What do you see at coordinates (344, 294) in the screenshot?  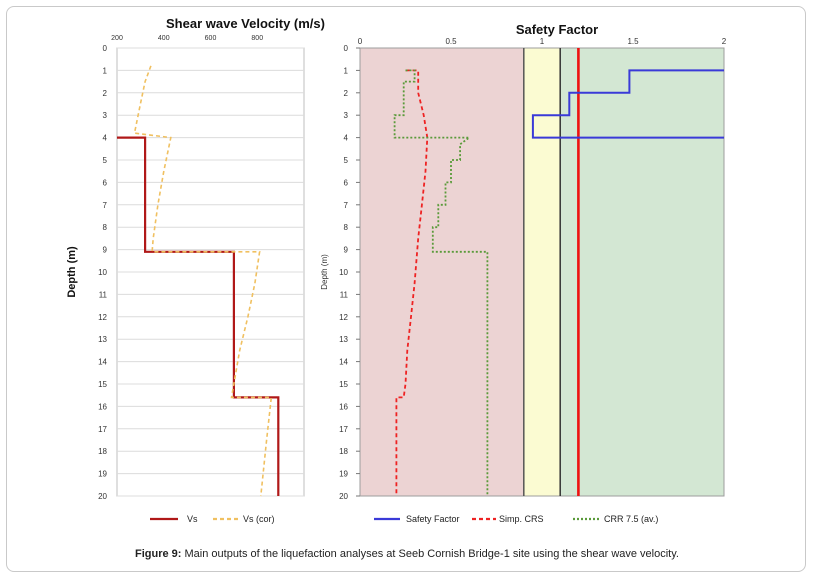 I see `safety-y-tick: 11` at bounding box center [344, 294].